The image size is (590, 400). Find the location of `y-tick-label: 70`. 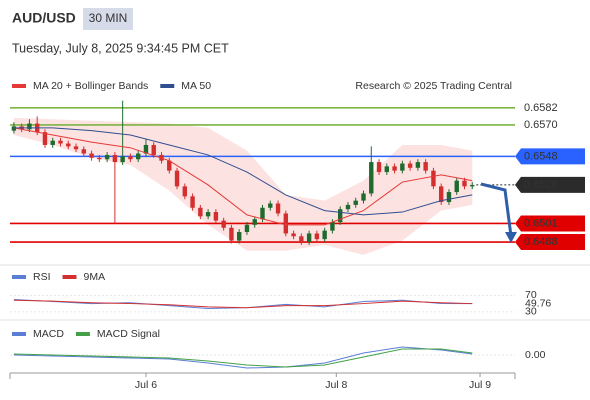

y-tick-label: 70 is located at coordinates (531, 295).